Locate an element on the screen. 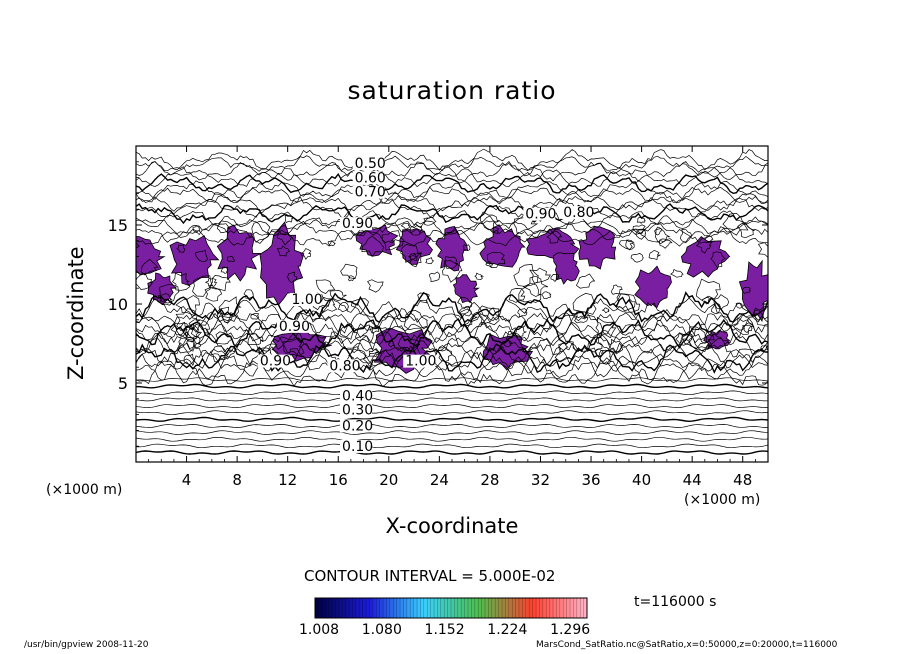 The width and height of the screenshot is (904, 654). x-tick-label: 20 is located at coordinates (388, 480).